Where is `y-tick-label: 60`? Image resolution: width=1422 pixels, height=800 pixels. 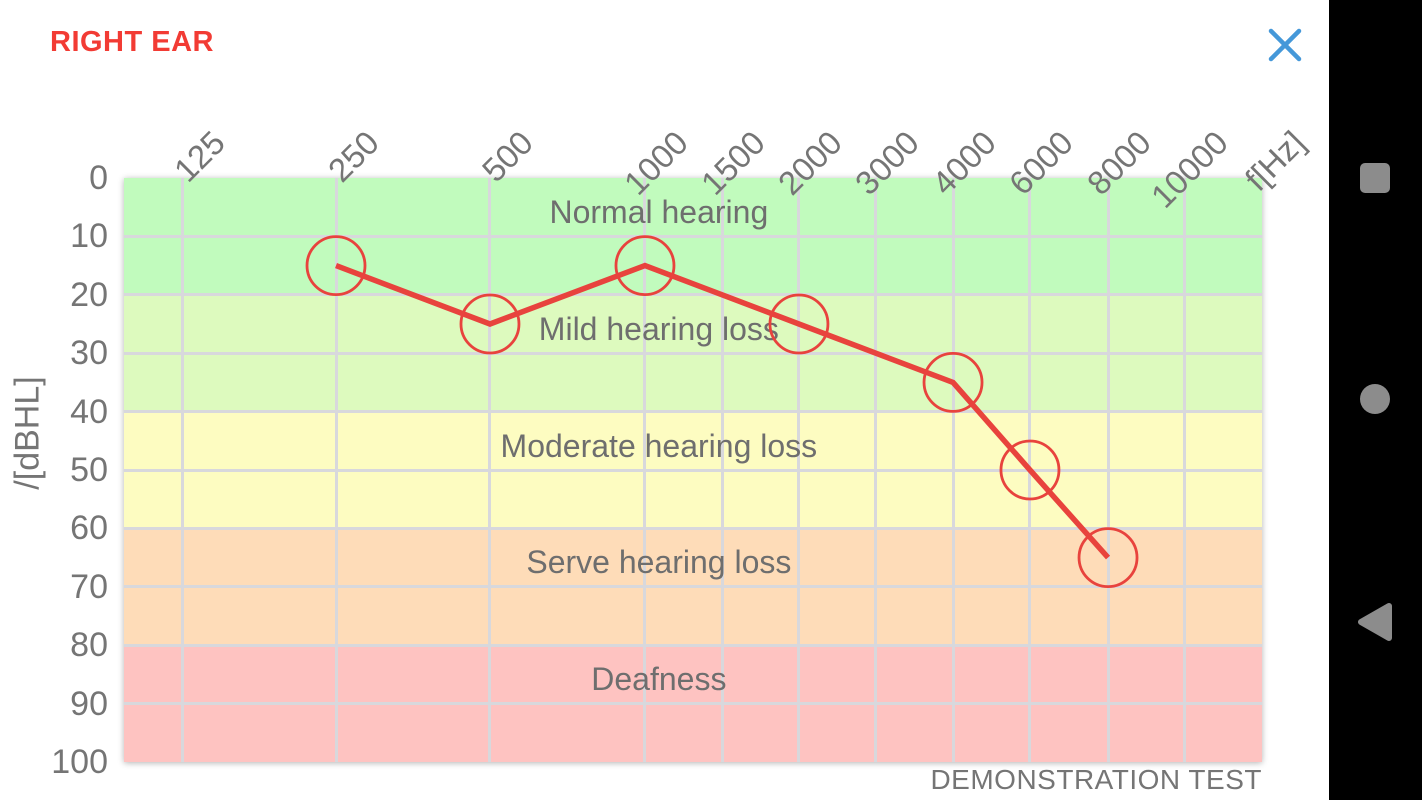
y-tick-label: 60 is located at coordinates (89, 528).